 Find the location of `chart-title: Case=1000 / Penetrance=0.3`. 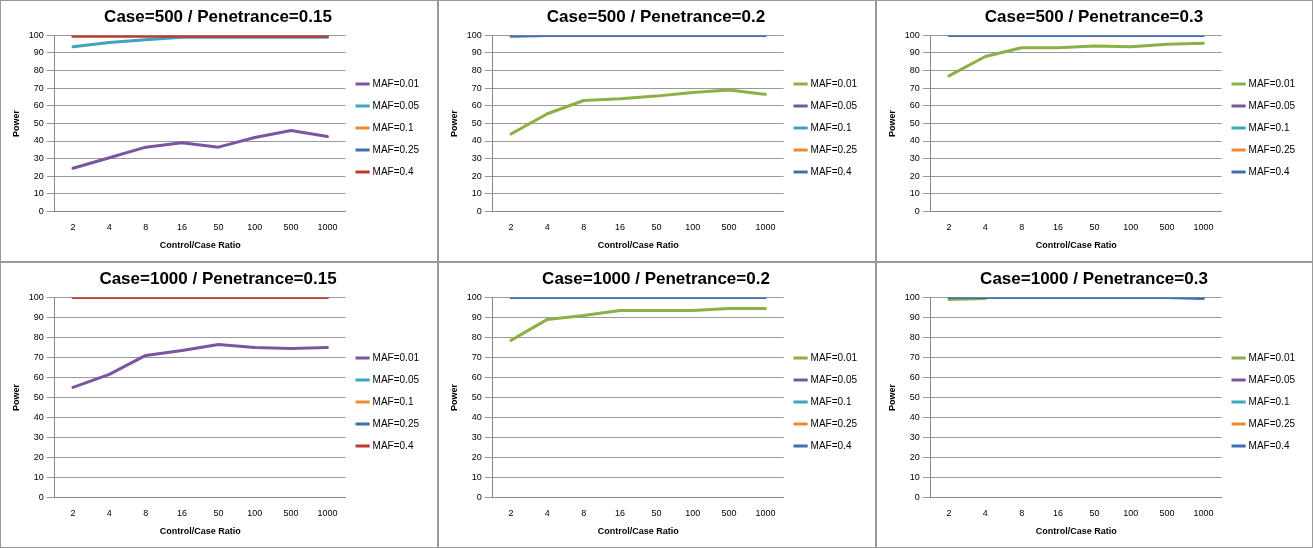

chart-title: Case=1000 / Penetrance=0.3 is located at coordinates (1094, 278).